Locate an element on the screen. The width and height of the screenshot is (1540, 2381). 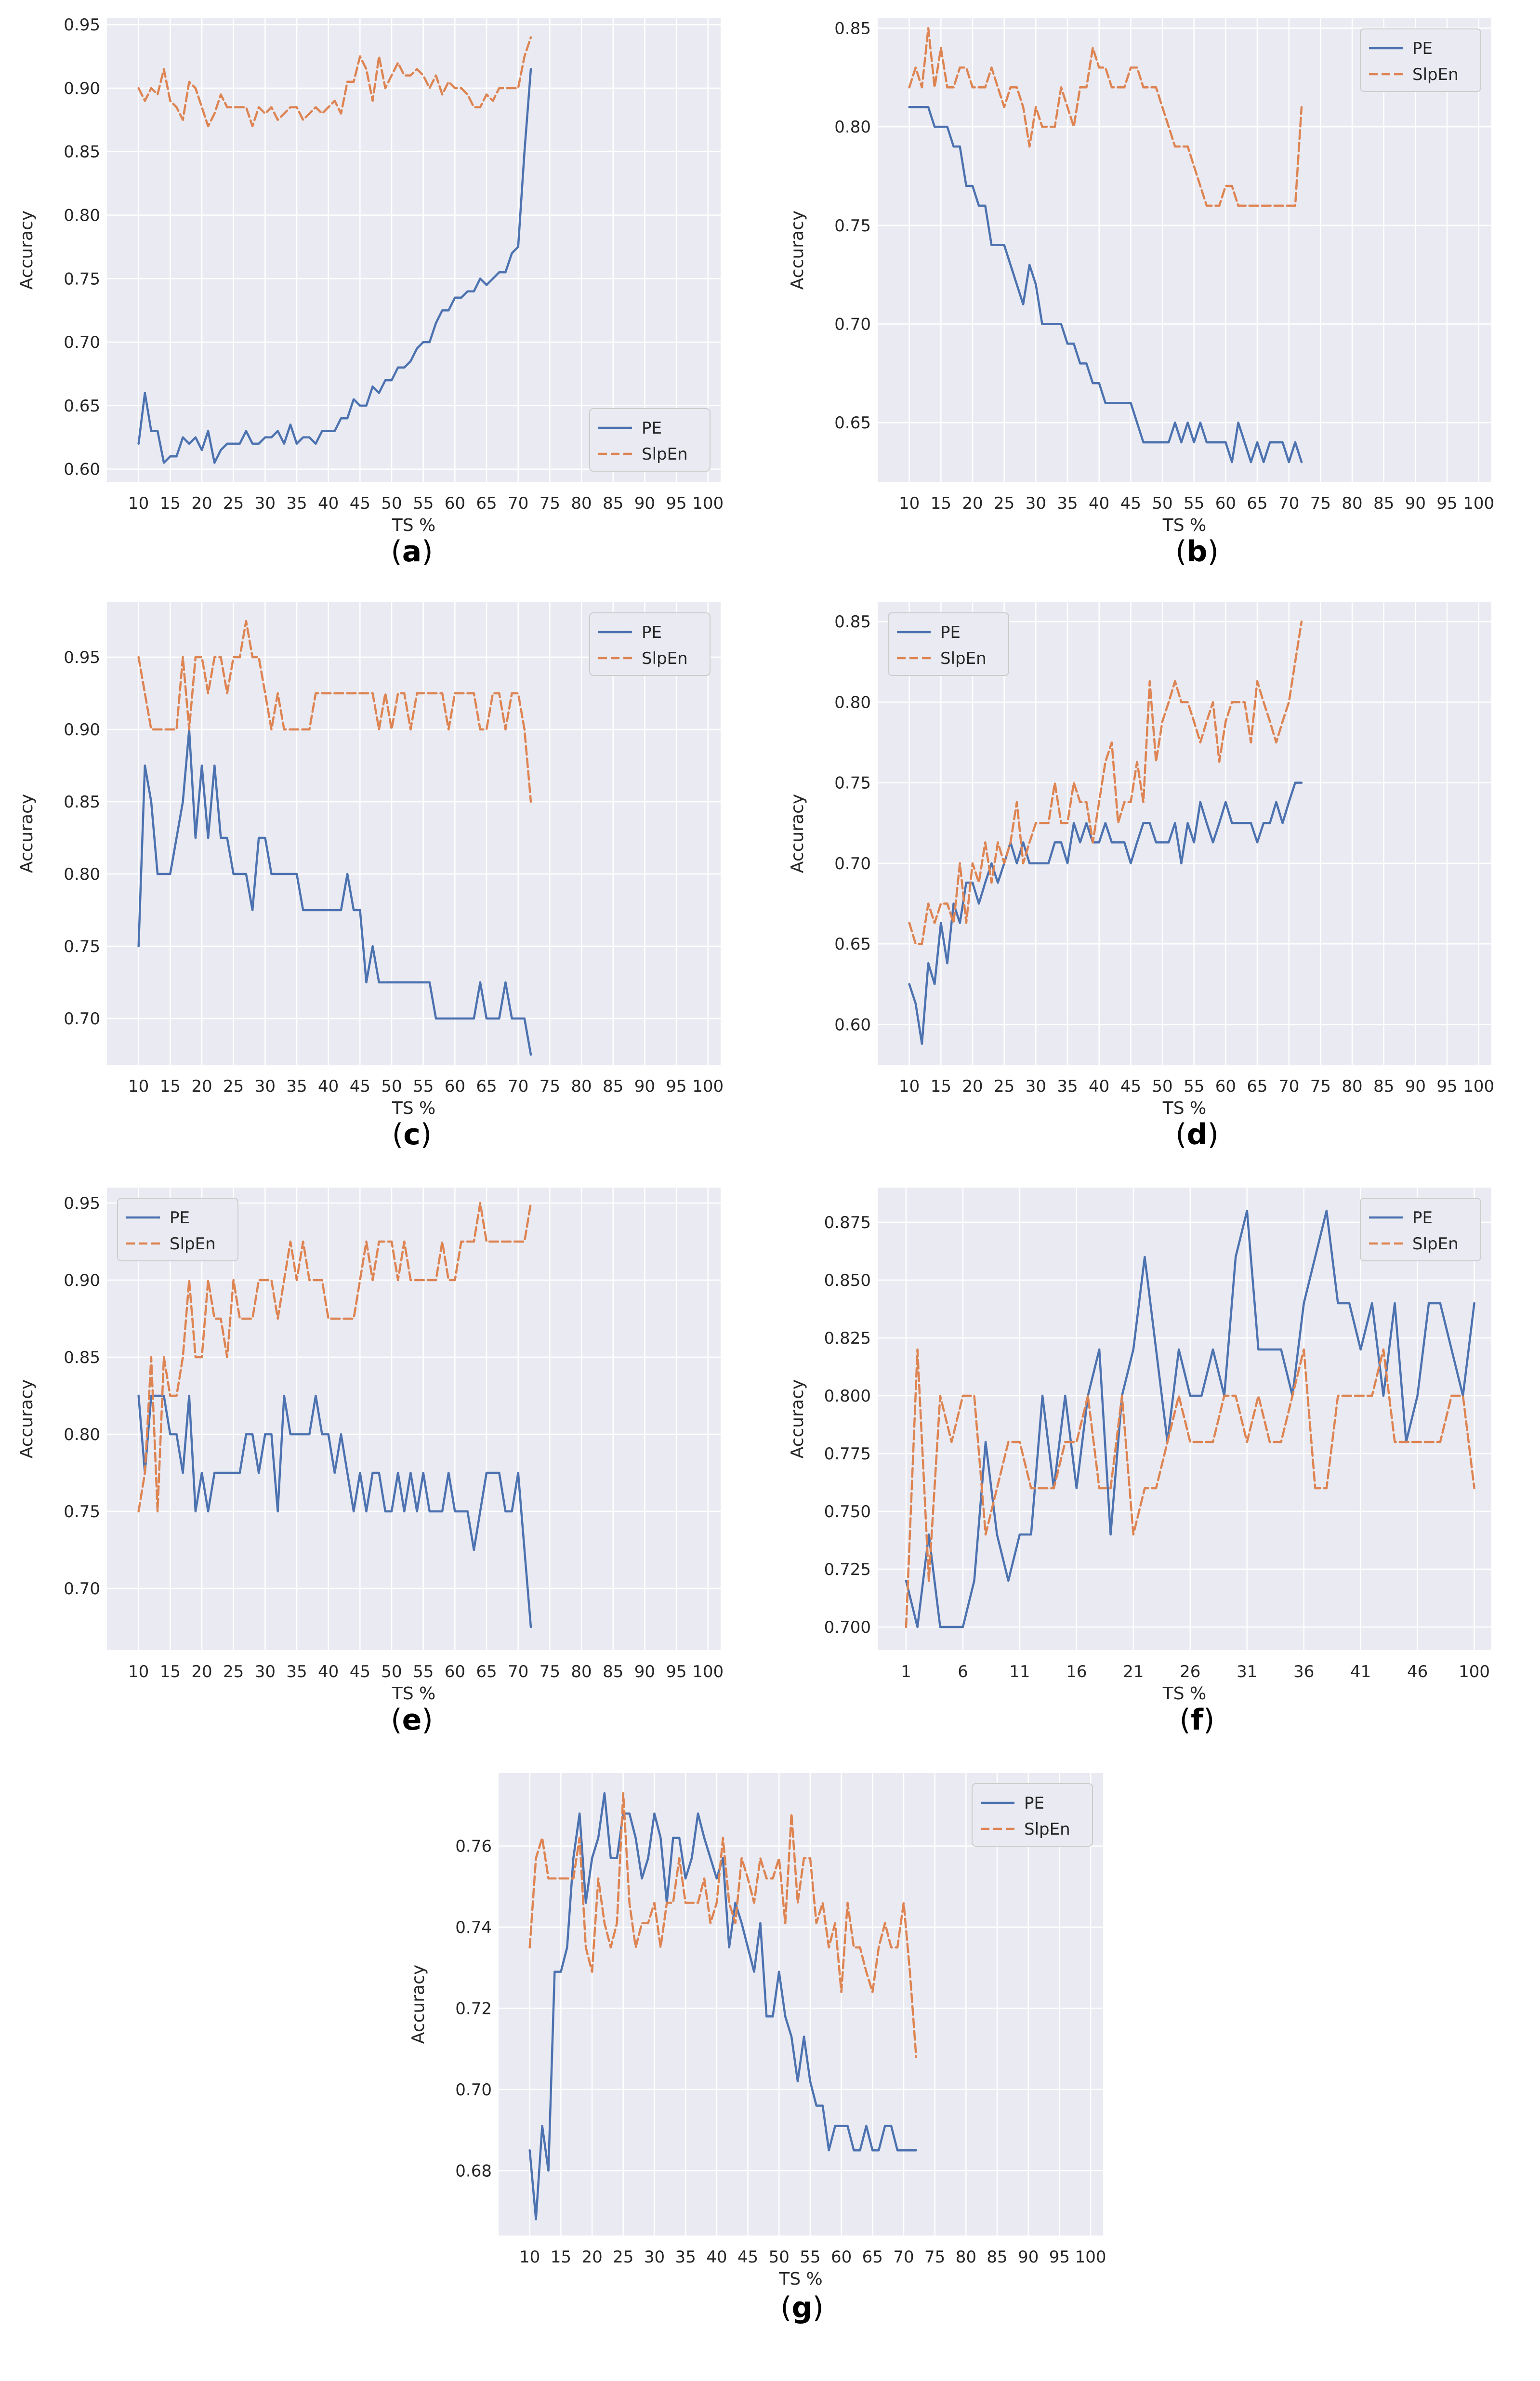
x-tick-label-e: 60 is located at coordinates (455, 1671).